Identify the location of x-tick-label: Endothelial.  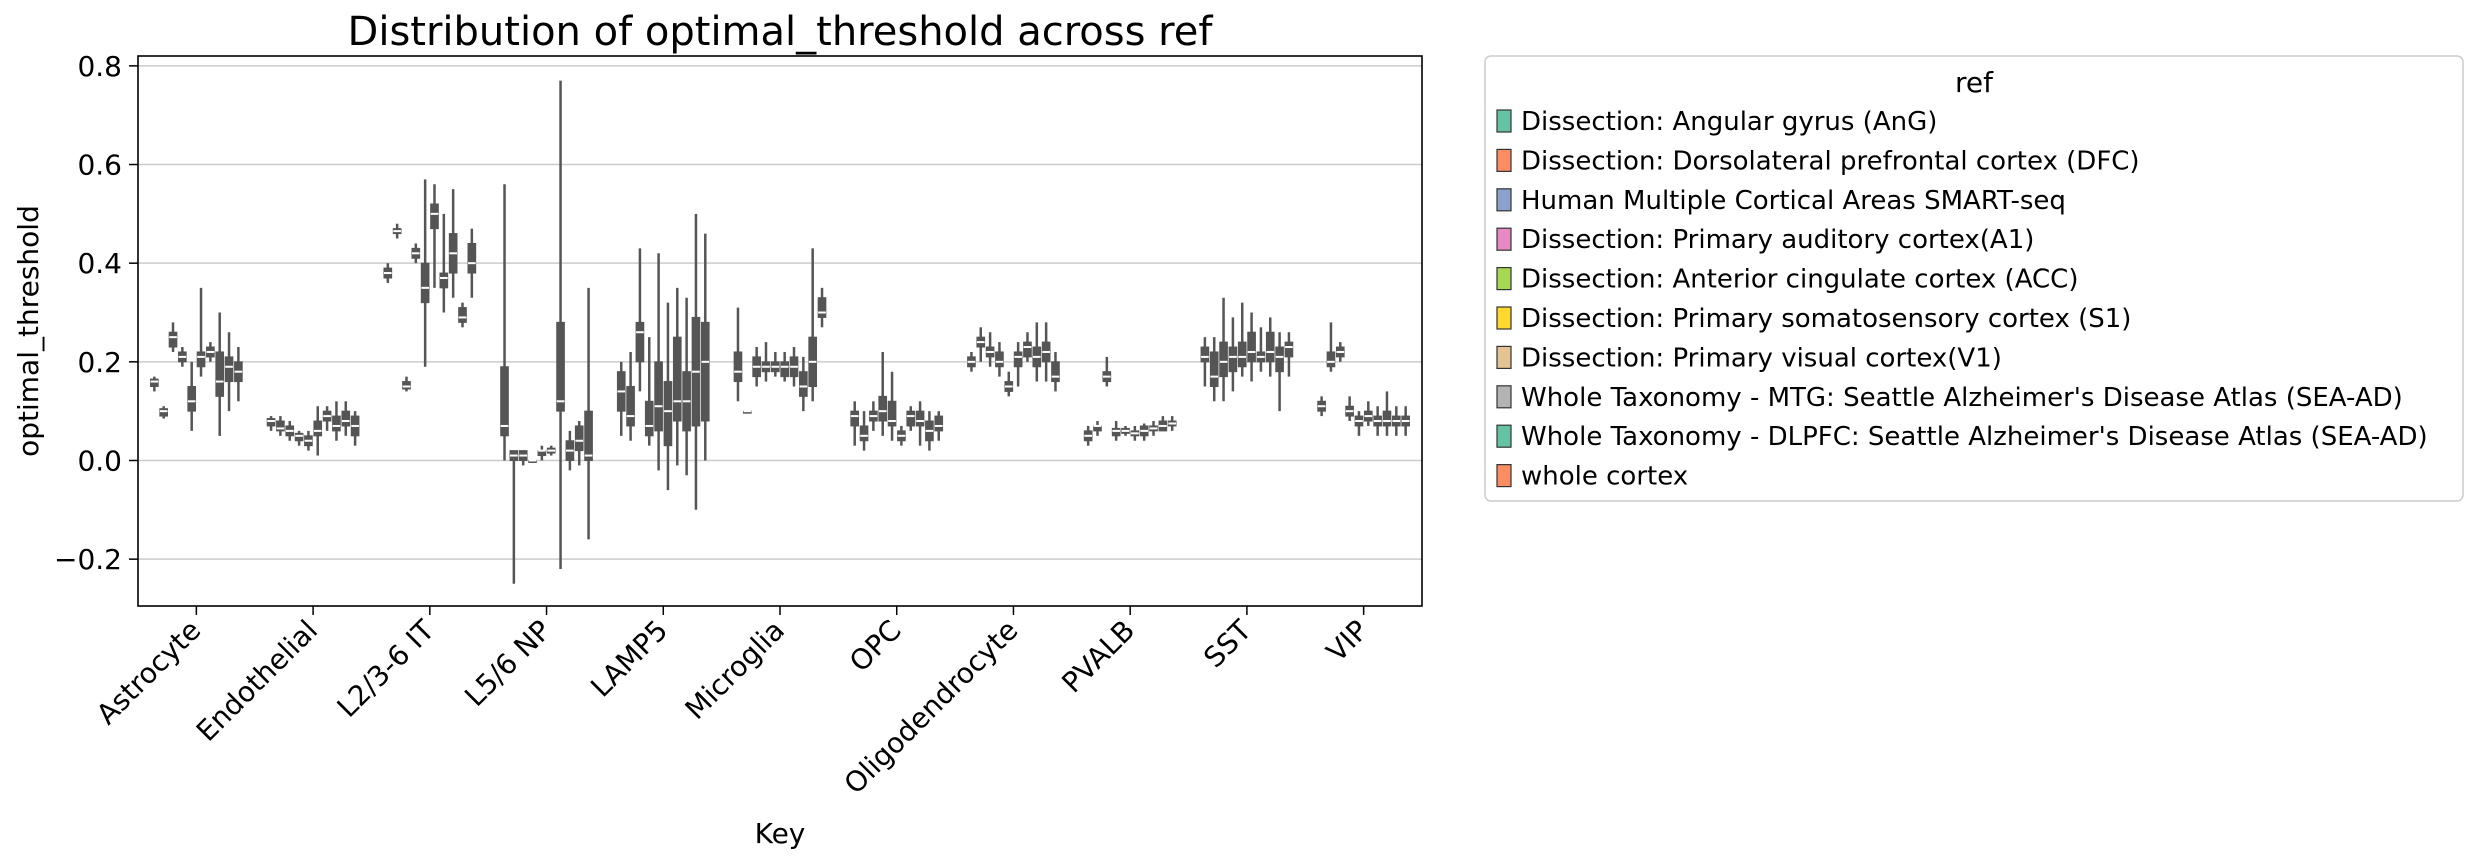
(257, 681).